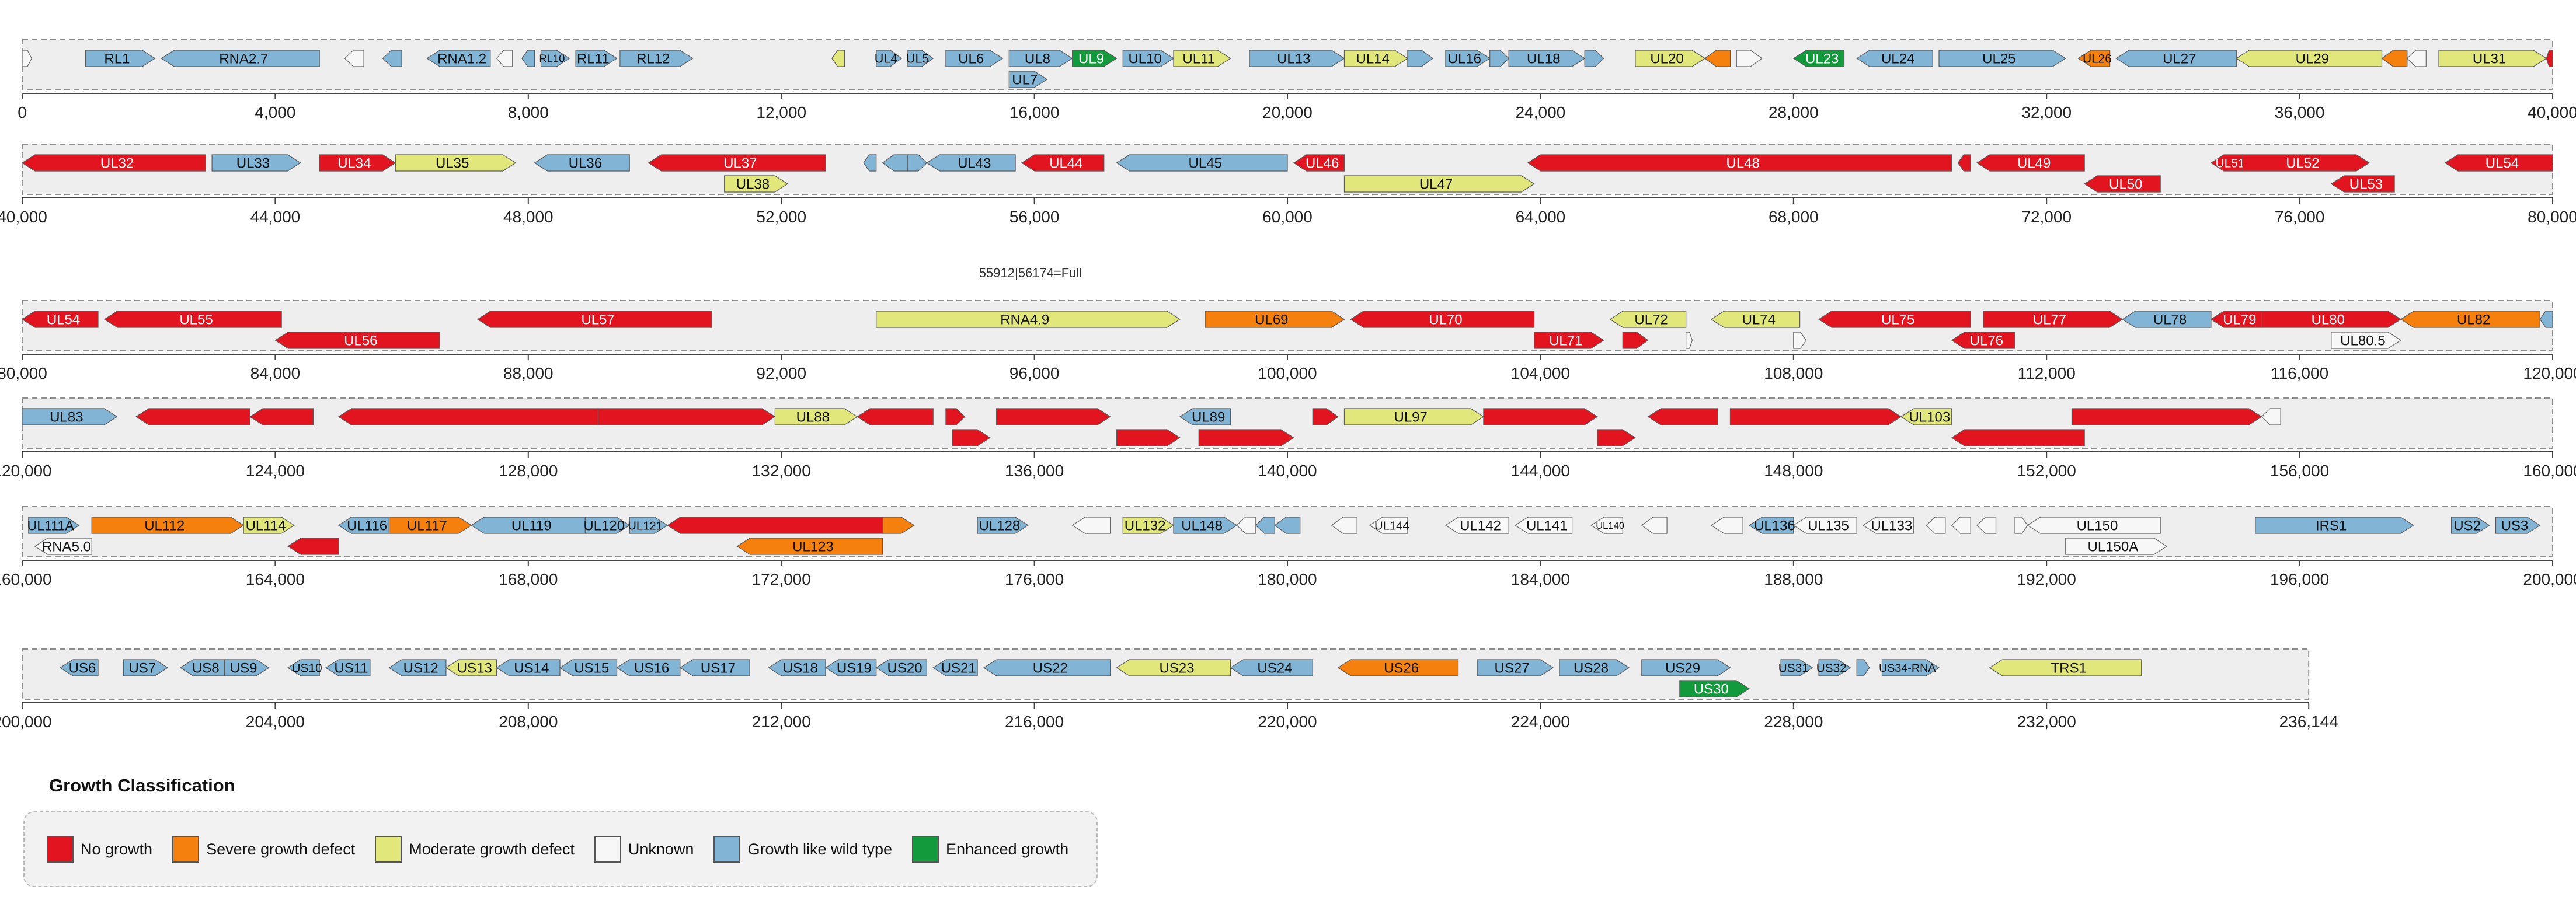 This screenshot has height=907, width=2576. Describe the element at coordinates (528, 579) in the screenshot. I see `tick-label: 168,000` at that location.